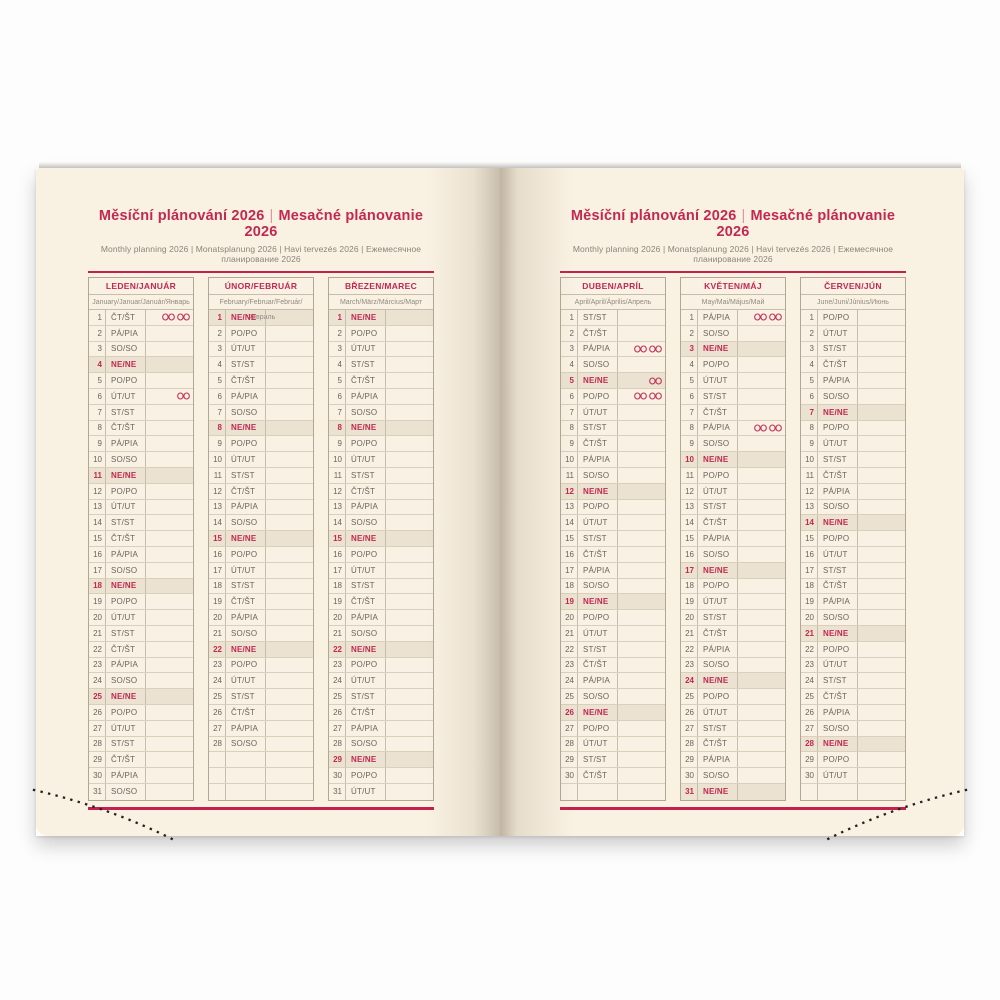 The width and height of the screenshot is (1000, 1000). Describe the element at coordinates (569, 570) in the screenshot. I see `day-number: 17` at that location.